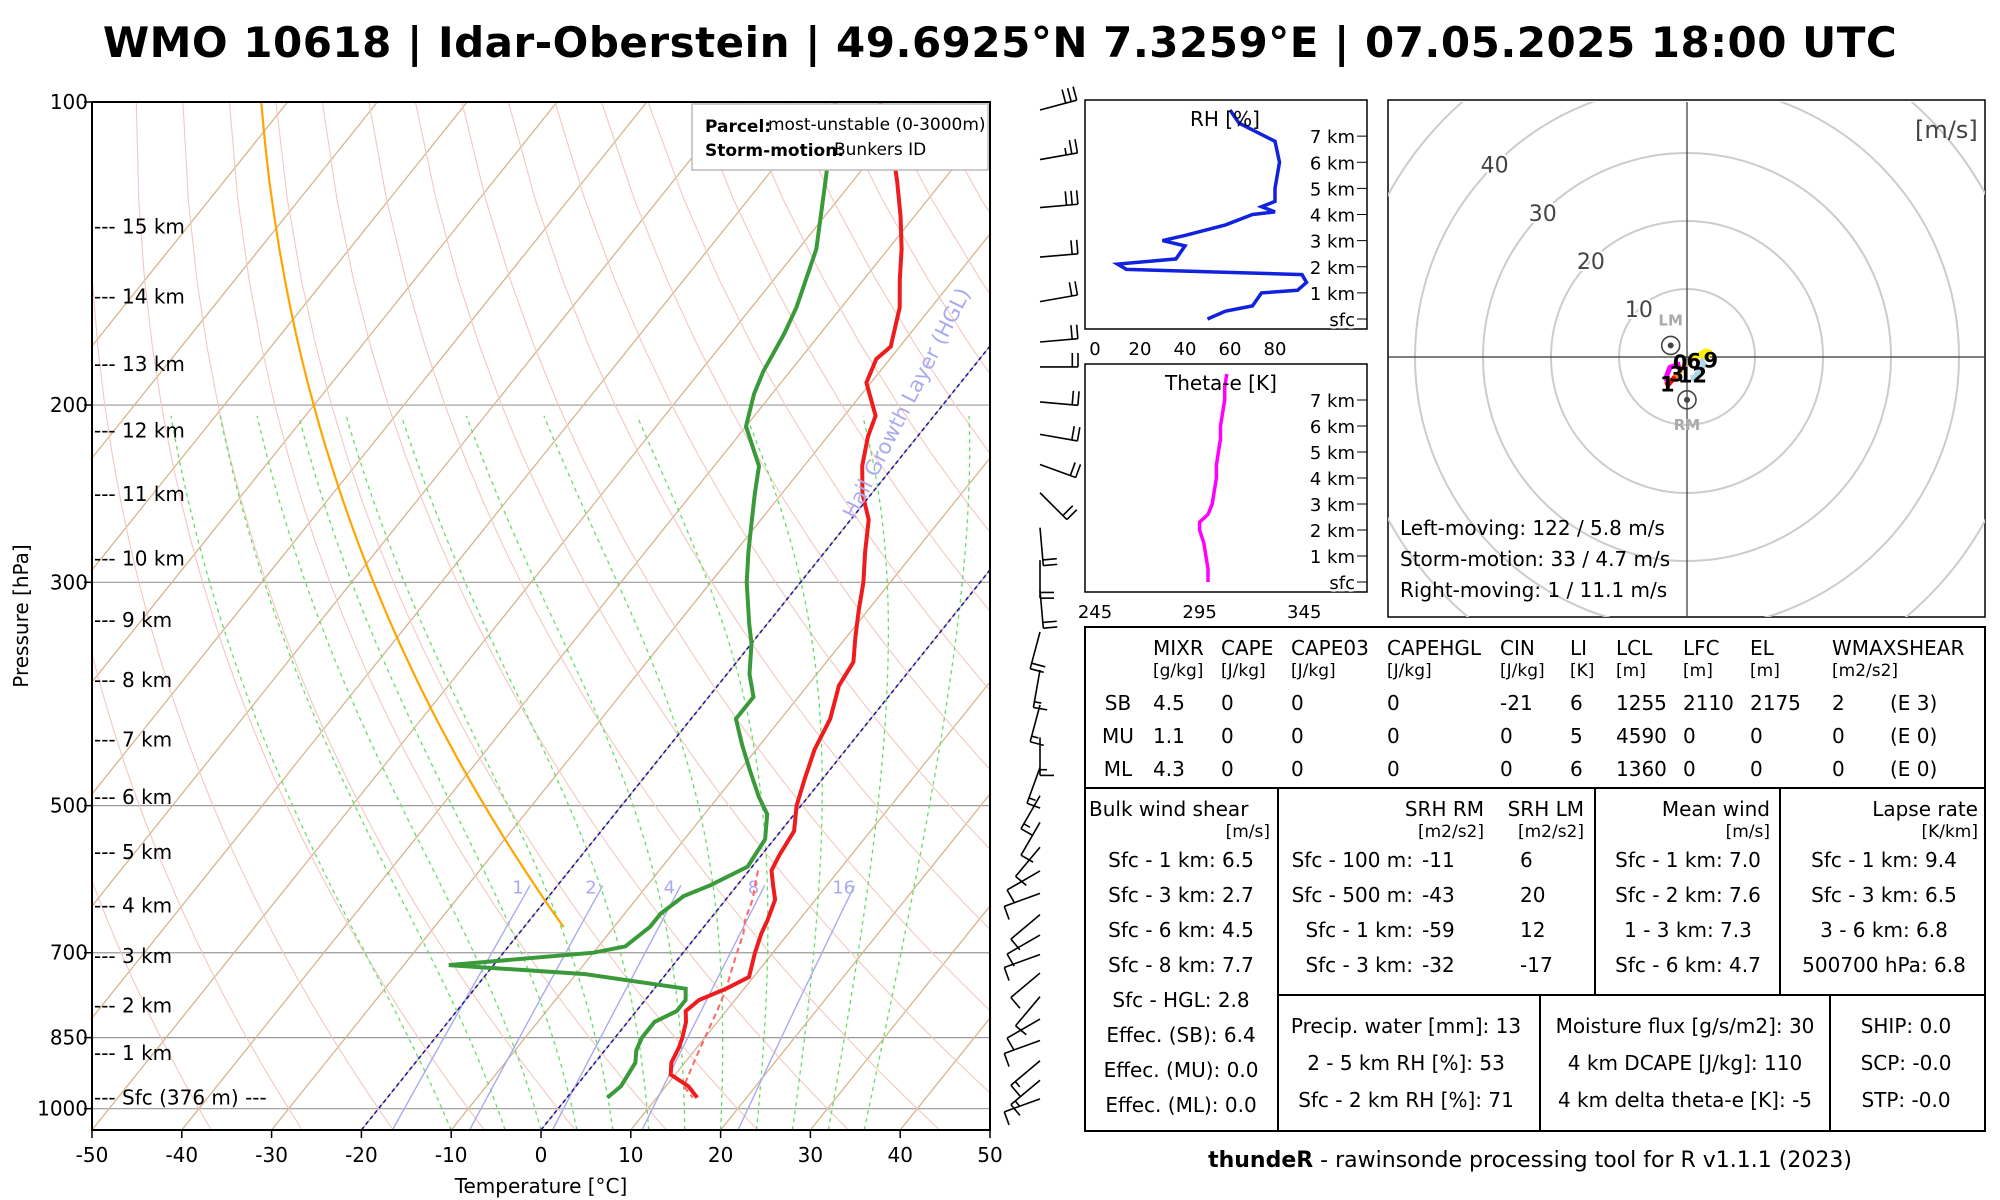 The image size is (2000, 1200). What do you see at coordinates (69, 806) in the screenshot?
I see `y-tick-label: 500` at bounding box center [69, 806].